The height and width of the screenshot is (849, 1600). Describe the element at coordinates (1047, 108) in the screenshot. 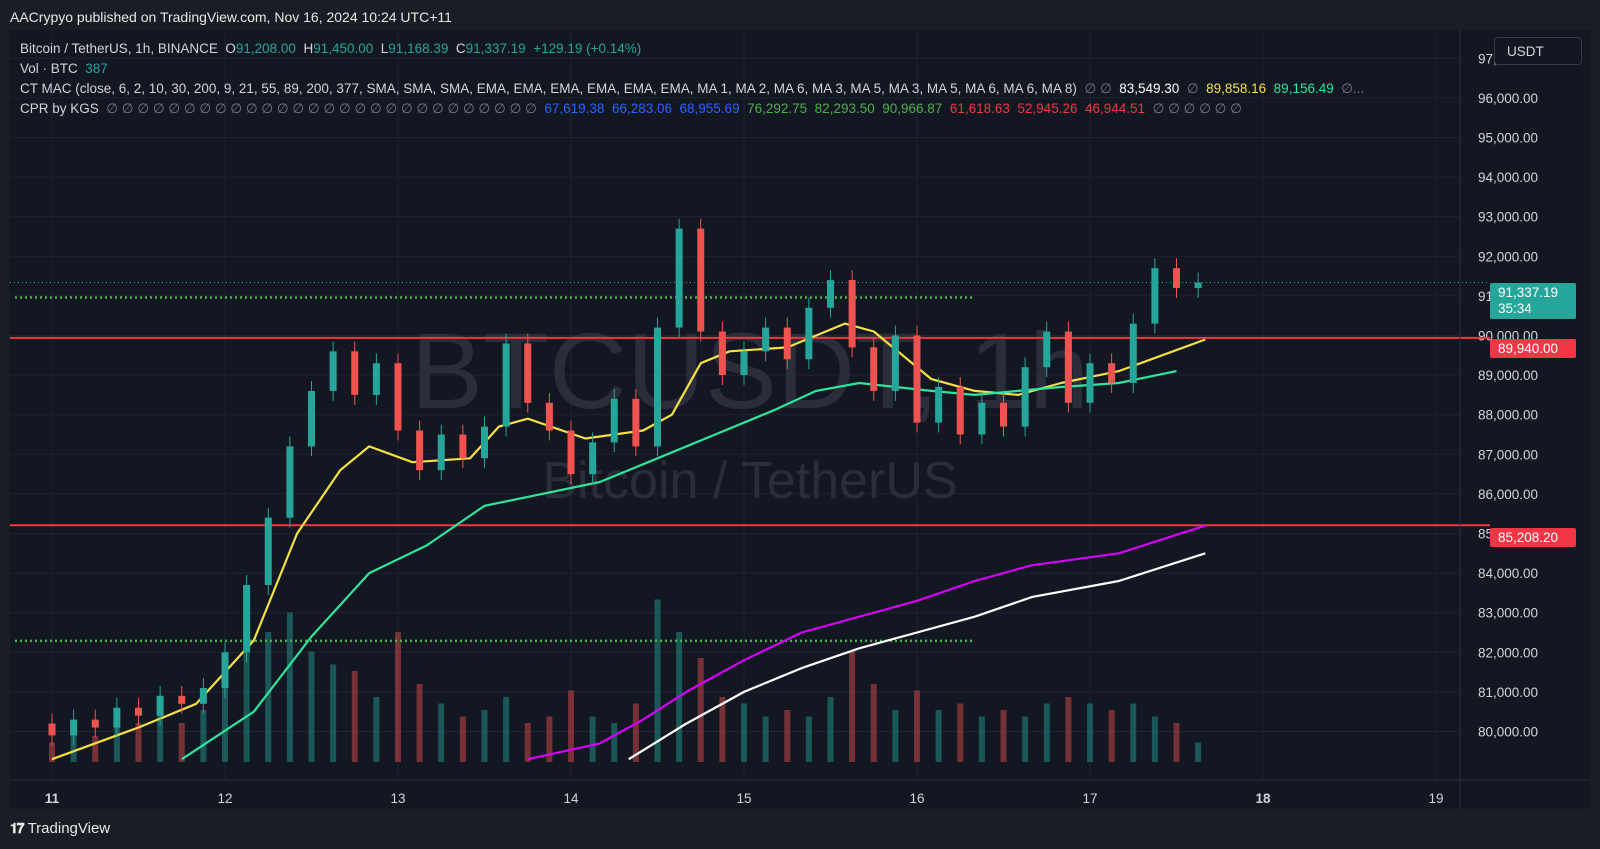

I see `cpr-red-2: 52,945.26` at that location.